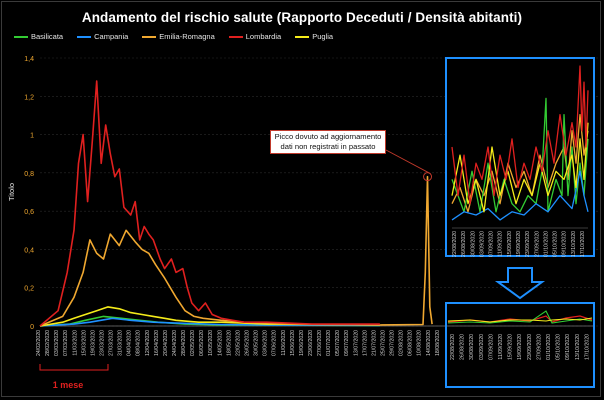 The image size is (604, 400). What do you see at coordinates (48, 343) in the screenshot?
I see `x-tick-label: 28/02/2020` at bounding box center [48, 343].